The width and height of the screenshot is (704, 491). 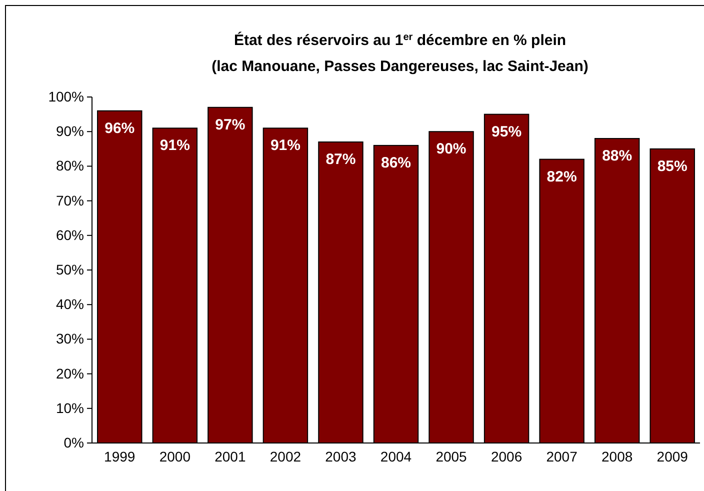 I want to click on data-label: 90%, so click(x=451, y=149).